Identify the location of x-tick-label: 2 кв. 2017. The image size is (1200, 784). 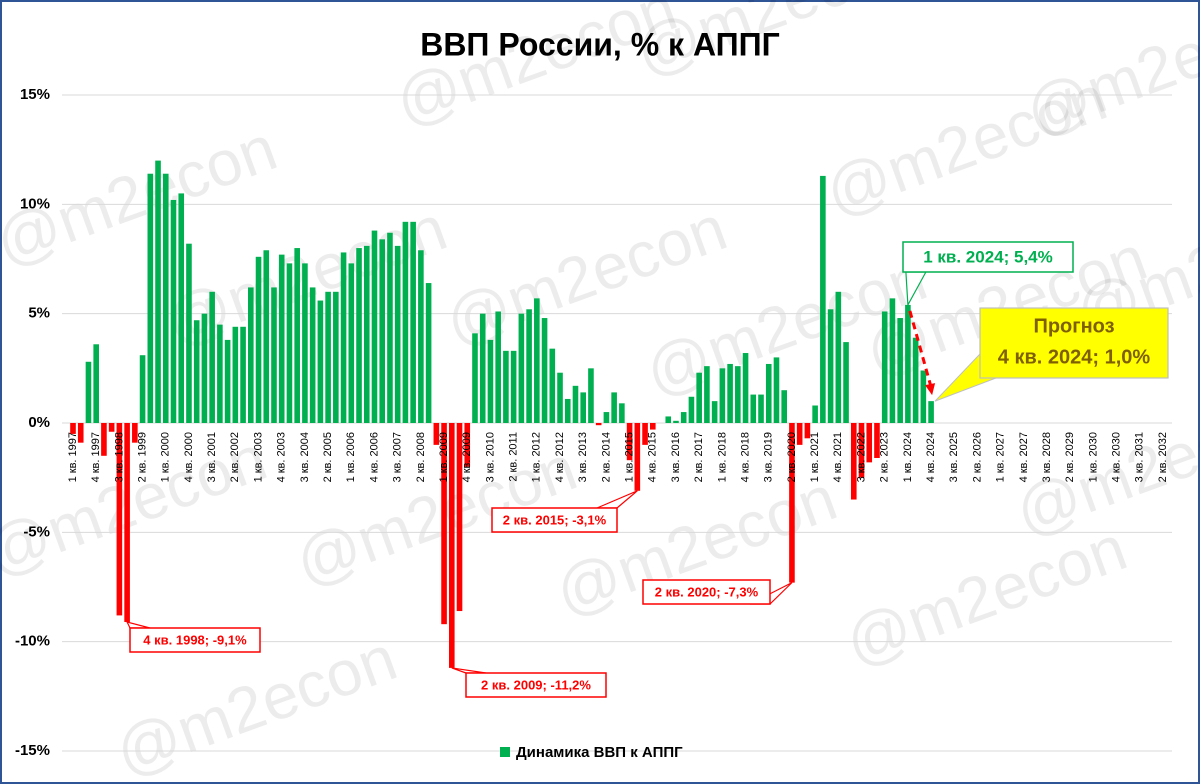
(699, 457).